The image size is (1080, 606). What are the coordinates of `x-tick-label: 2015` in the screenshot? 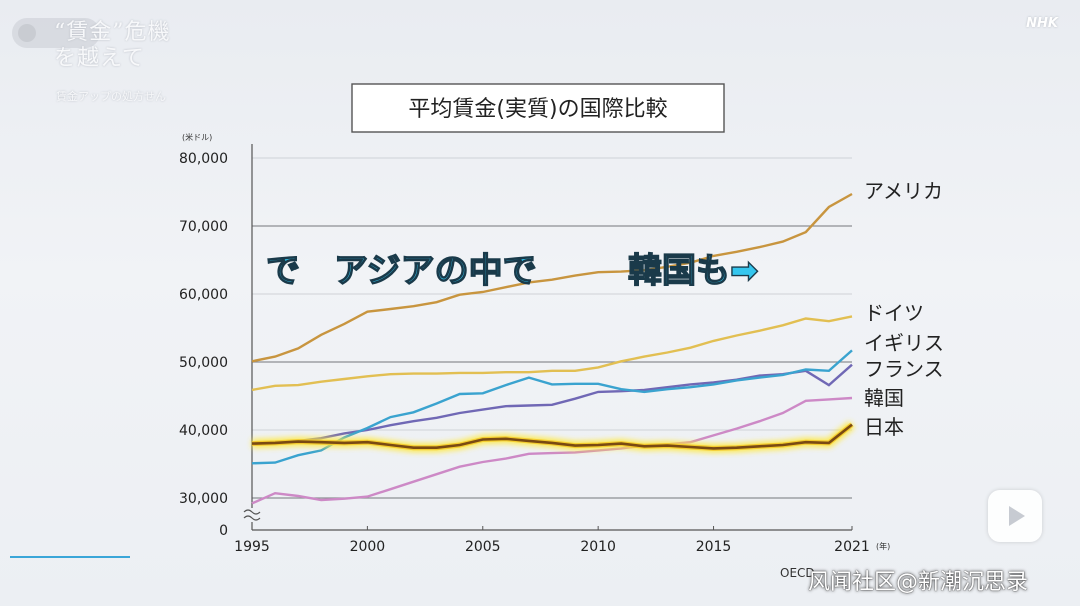 It's located at (714, 547).